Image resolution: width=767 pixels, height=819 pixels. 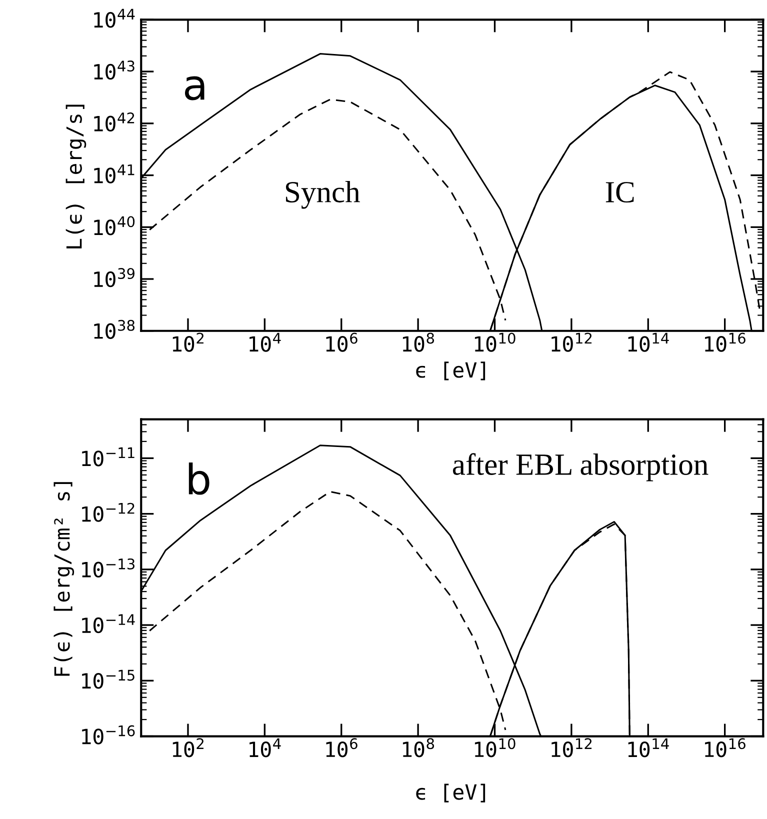 I want to click on y-tick-label: 10$^{−14}$, so click(x=108, y=624).